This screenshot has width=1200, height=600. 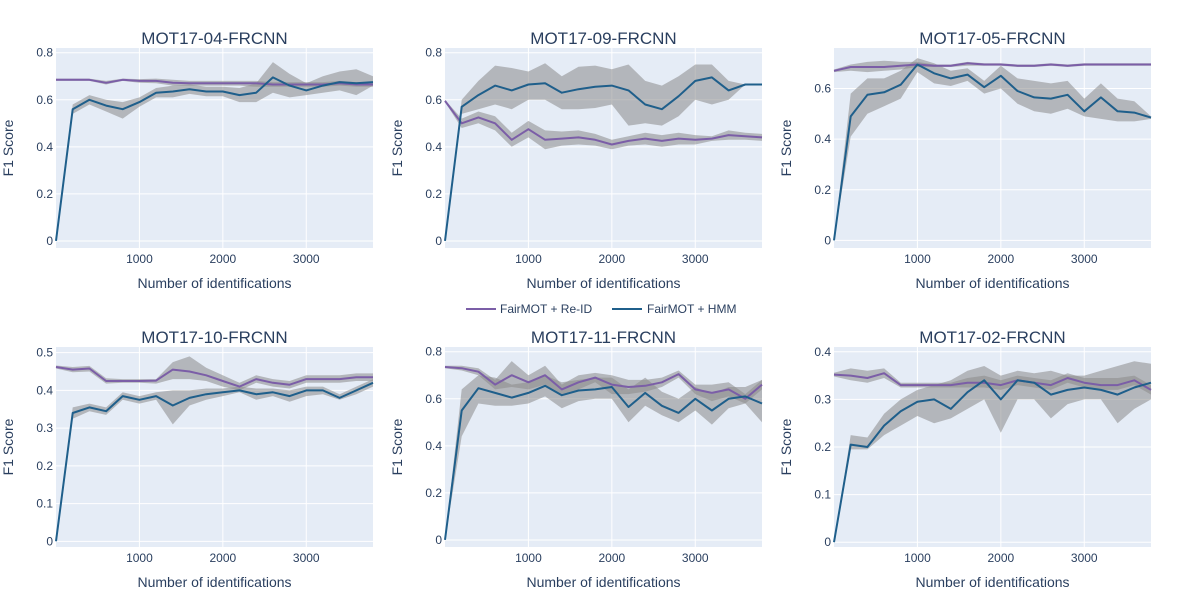 What do you see at coordinates (601, 309) in the screenshot?
I see `legend: FairMOT + Re-ID FairMOT + HMM` at bounding box center [601, 309].